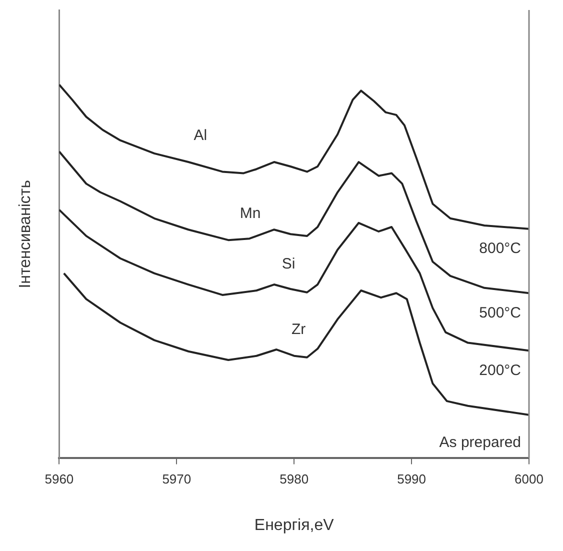 This screenshot has height=551, width=563. What do you see at coordinates (294, 525) in the screenshot?
I see `x-axis-title: Енергія,eV` at bounding box center [294, 525].